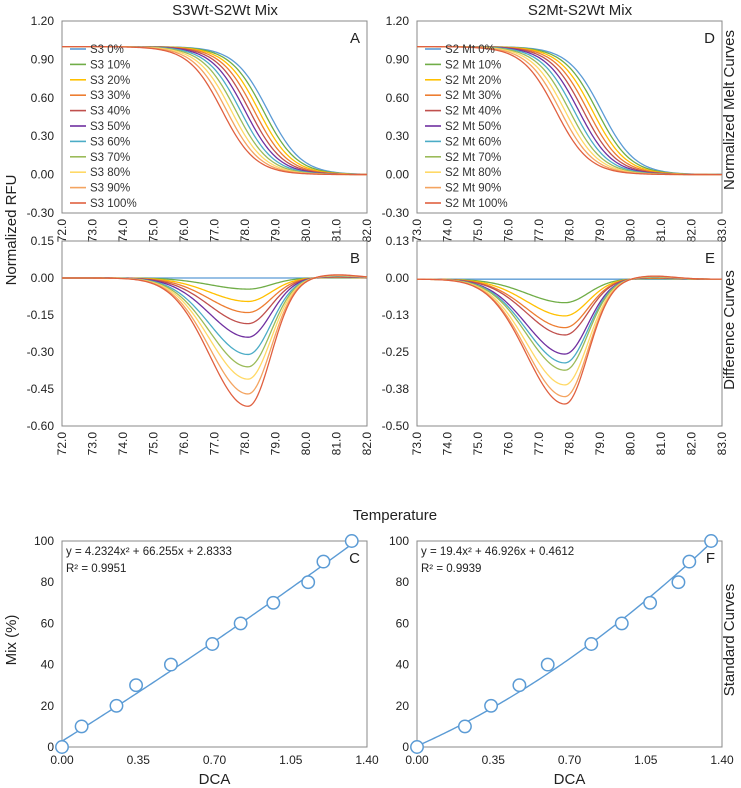 Image resolution: width=741 pixels, height=788 pixels. Describe the element at coordinates (367, 231) in the screenshot. I see `panel-A-xtick: 82.0` at that location.